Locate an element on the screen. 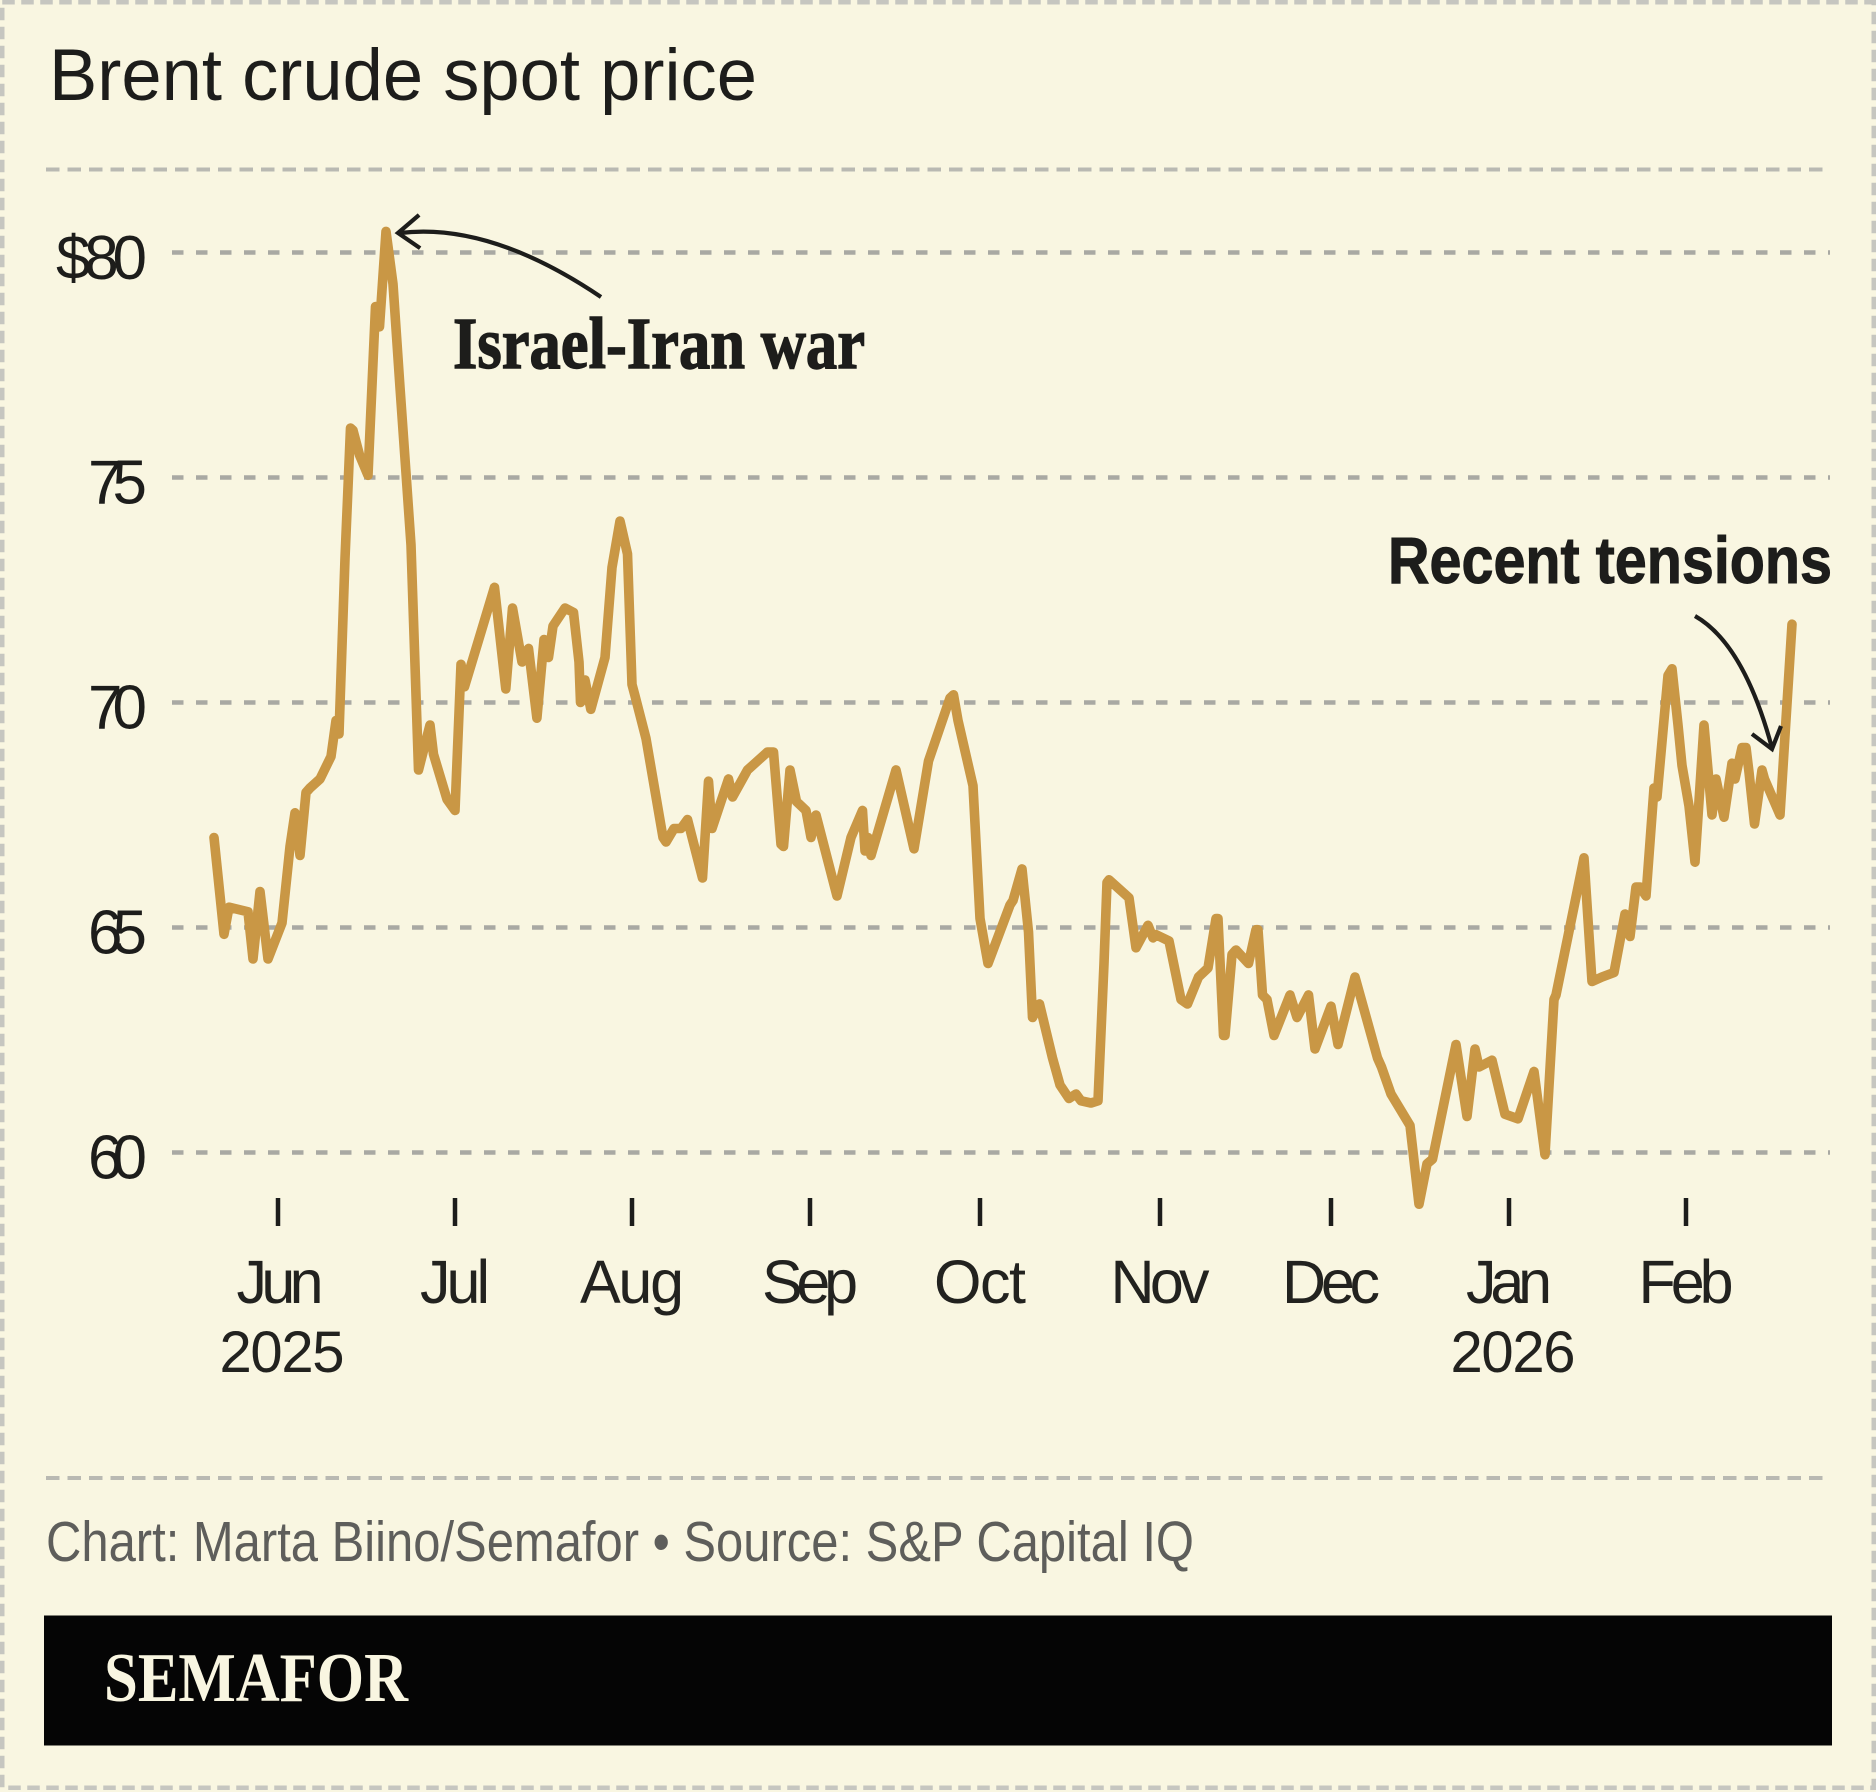  svg-text: 75 is located at coordinates (117, 483).